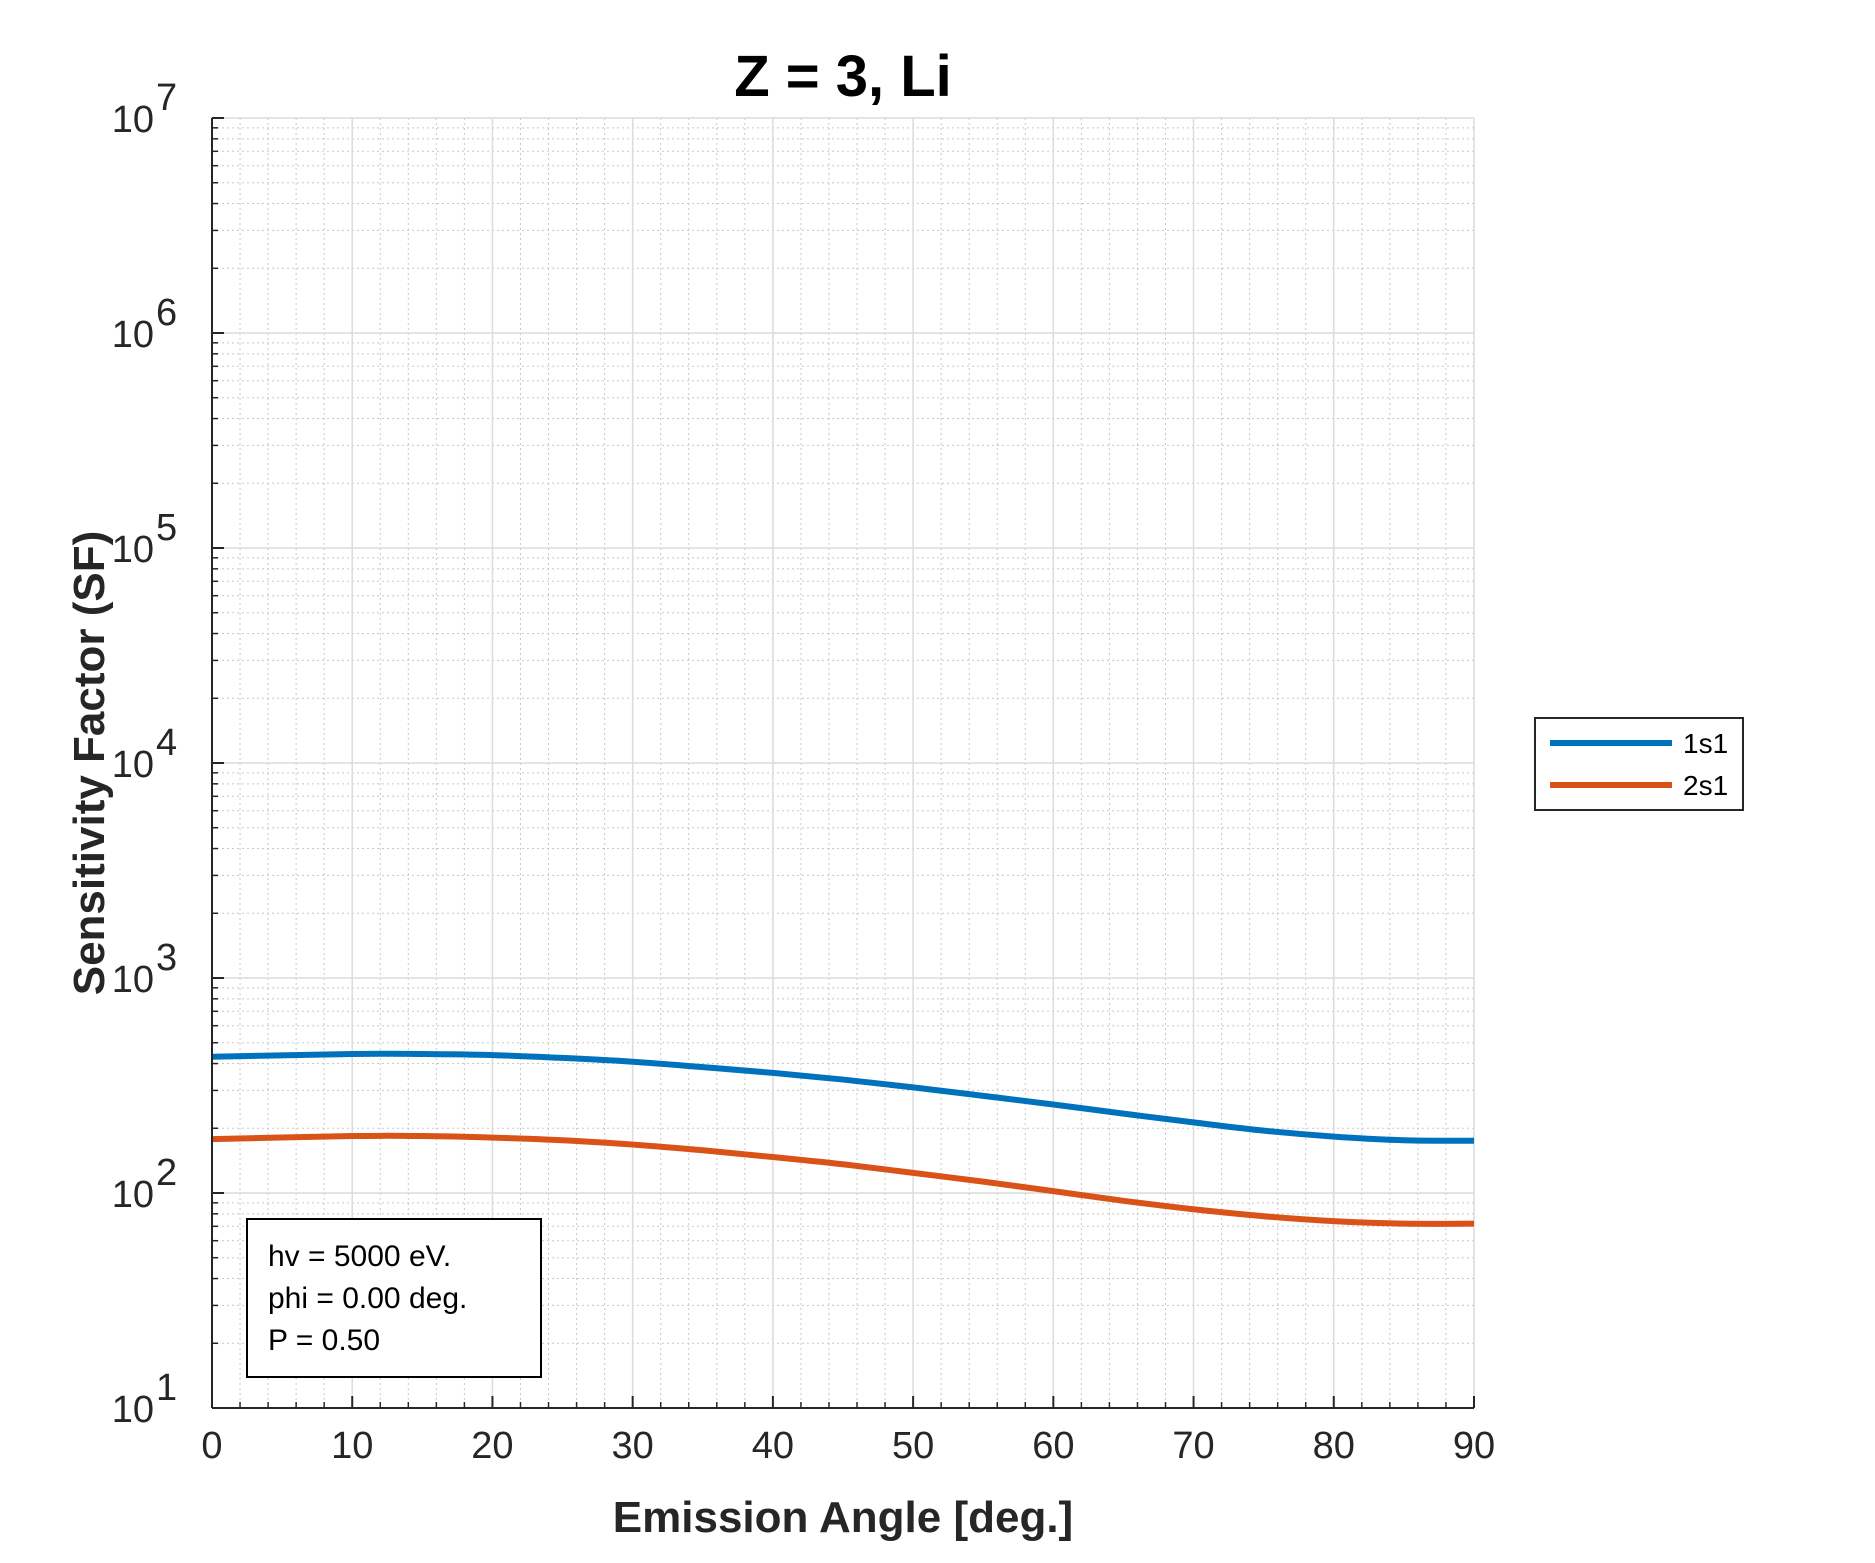 Image resolution: width=1875 pixels, height=1563 pixels. I want to click on y-tick-exponent: 7, so click(166, 98).